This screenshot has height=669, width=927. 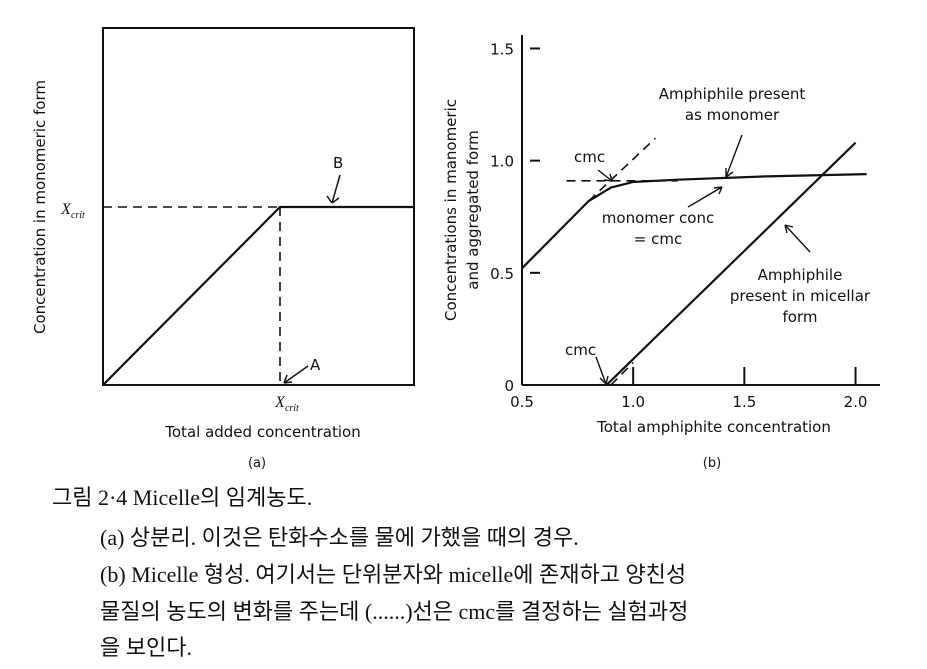 What do you see at coordinates (257, 463) in the screenshot?
I see `panel-tag: (a)` at bounding box center [257, 463].